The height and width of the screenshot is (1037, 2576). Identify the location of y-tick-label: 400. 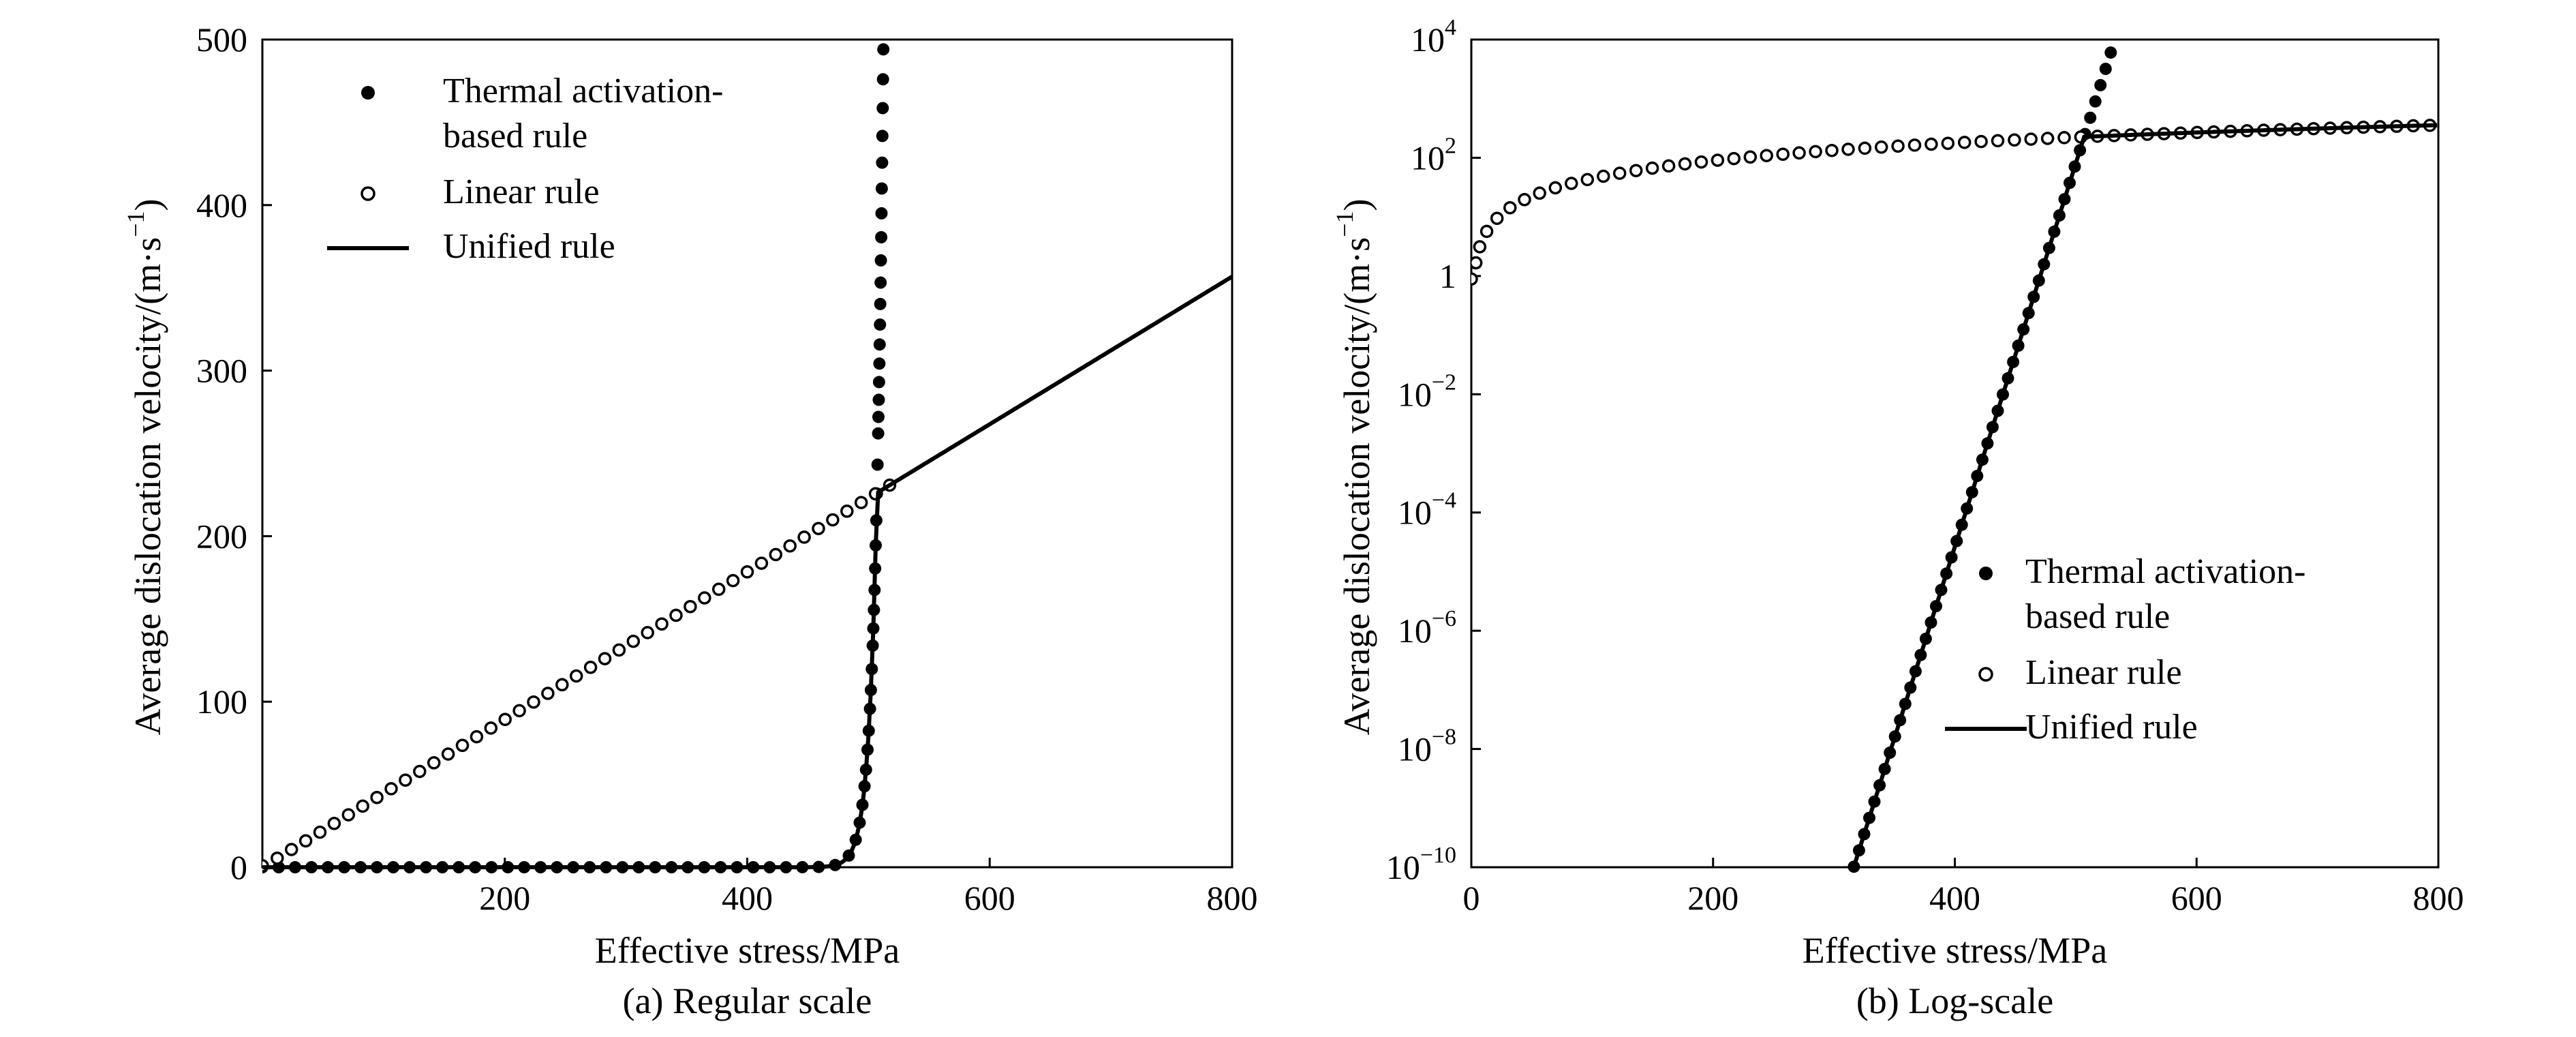
(221, 205).